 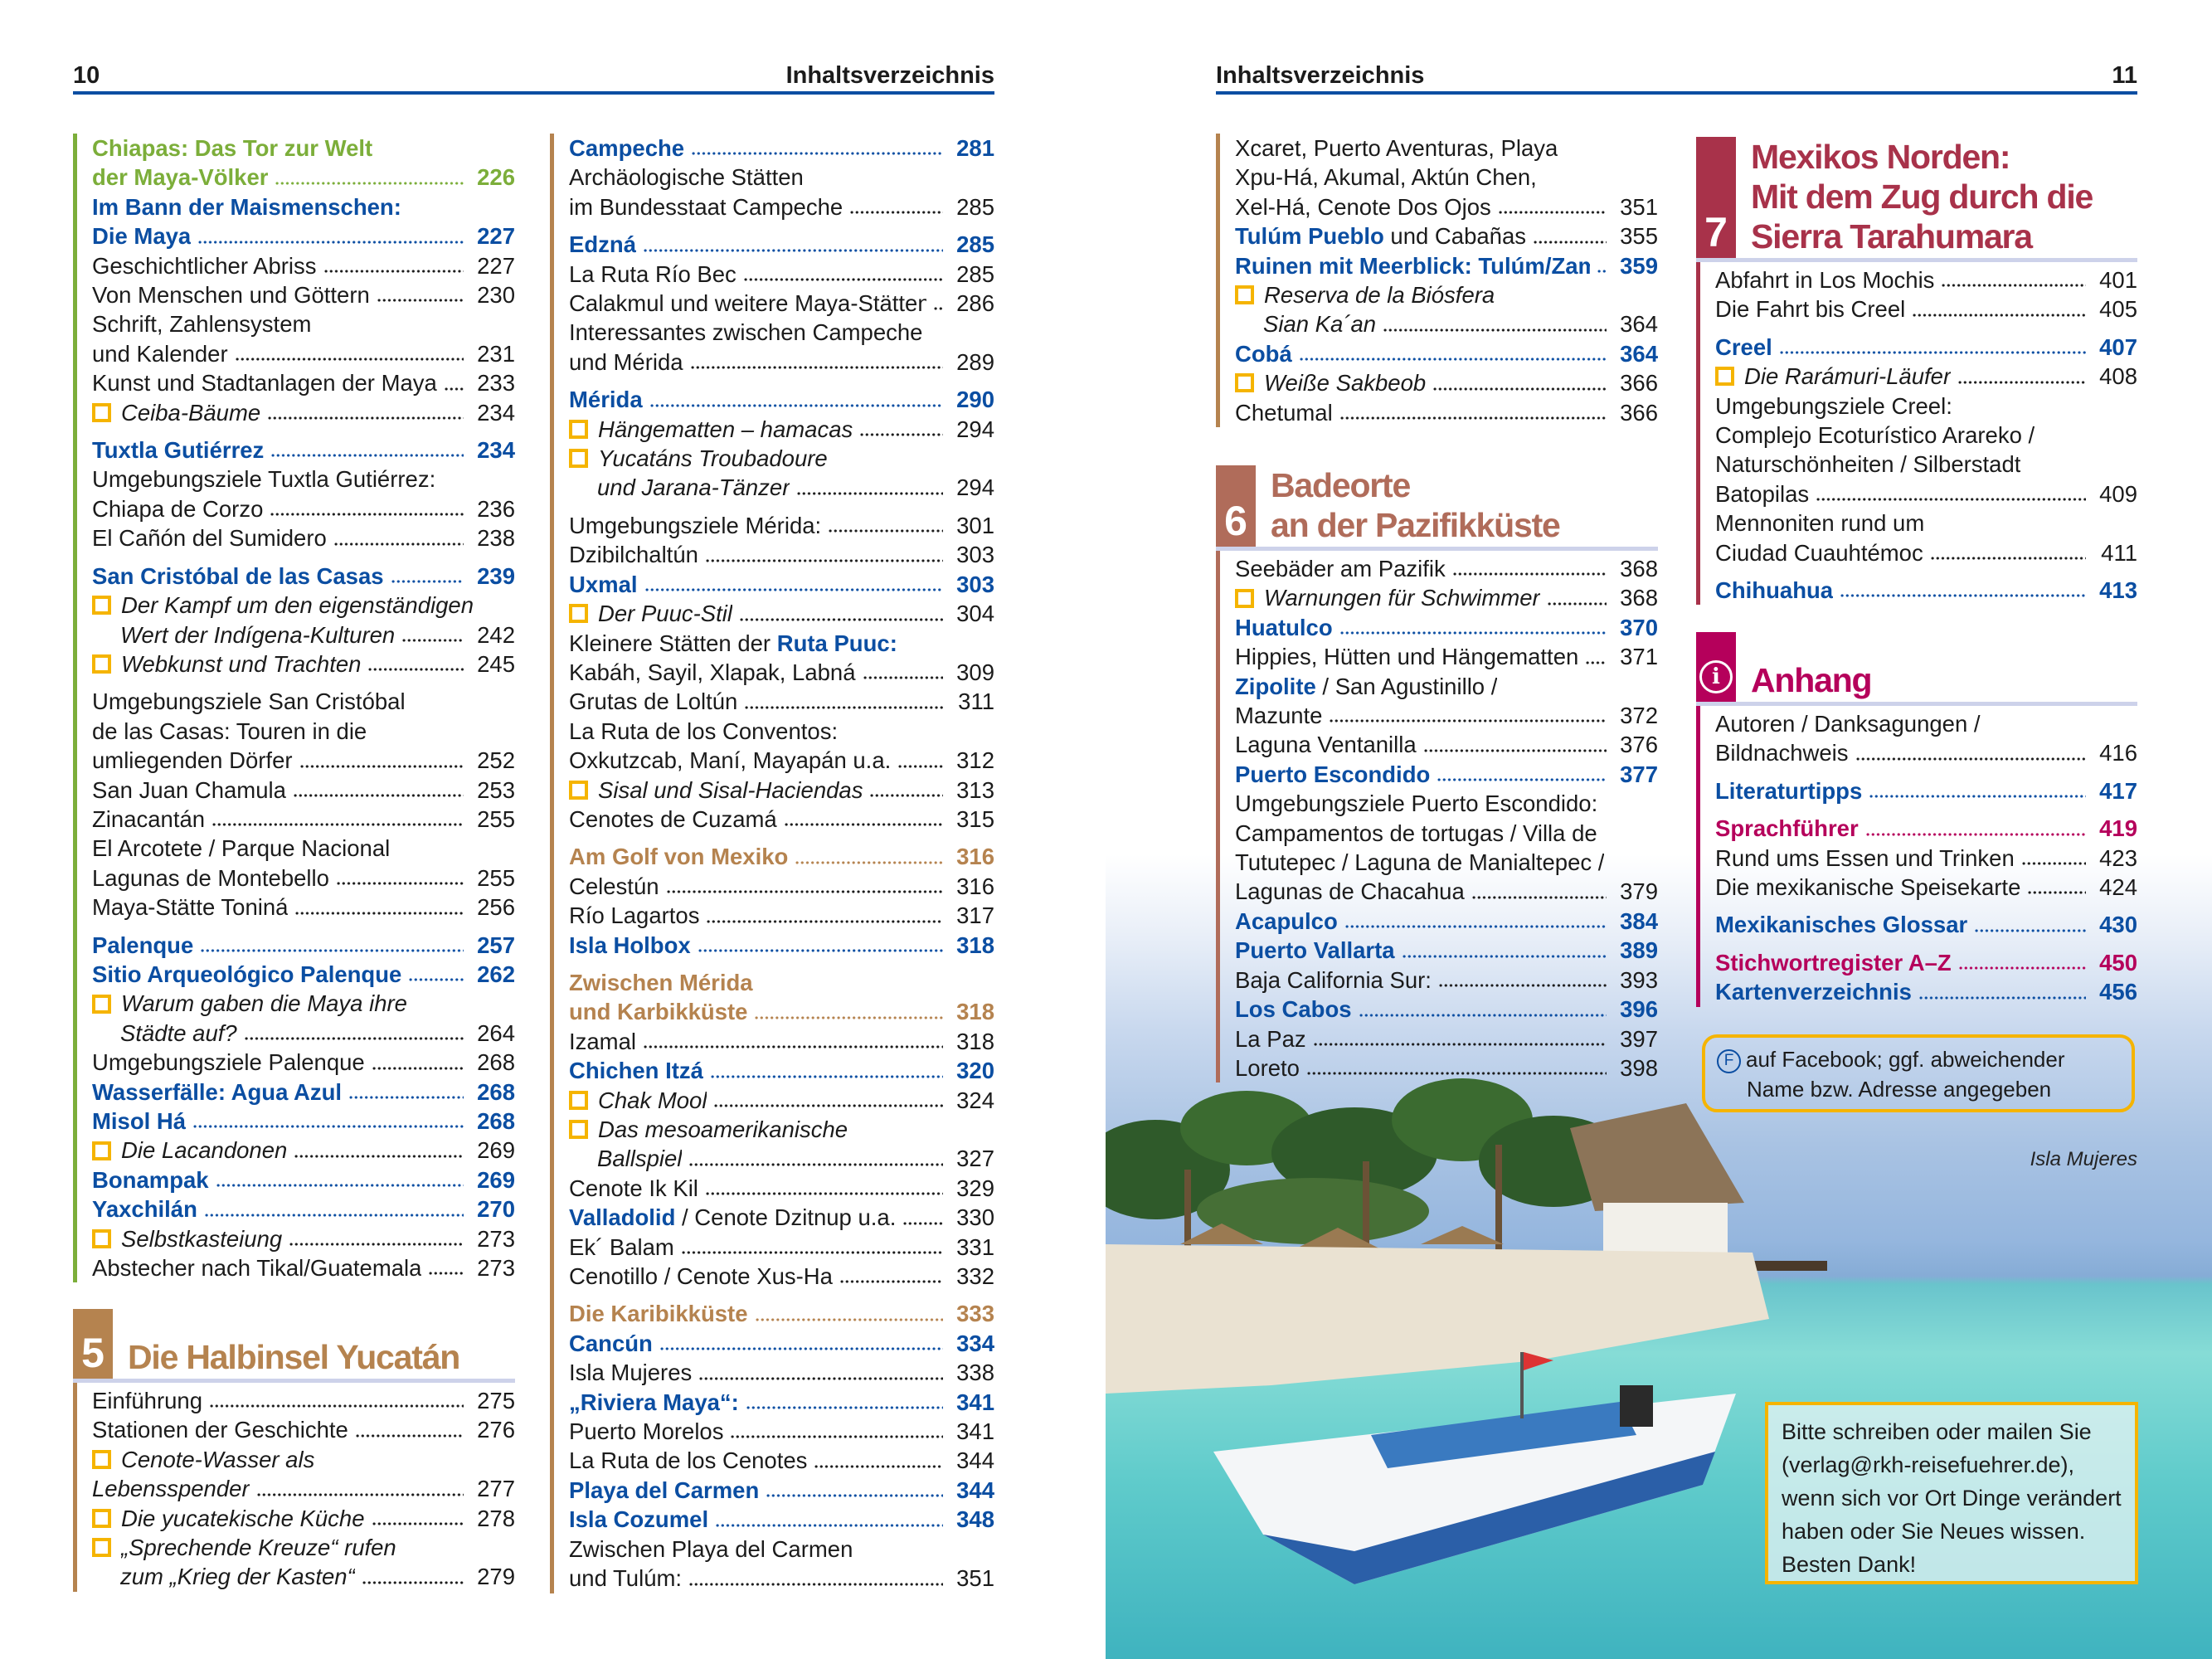 I want to click on entry-title: umliegenden Dörfer, so click(x=192, y=760).